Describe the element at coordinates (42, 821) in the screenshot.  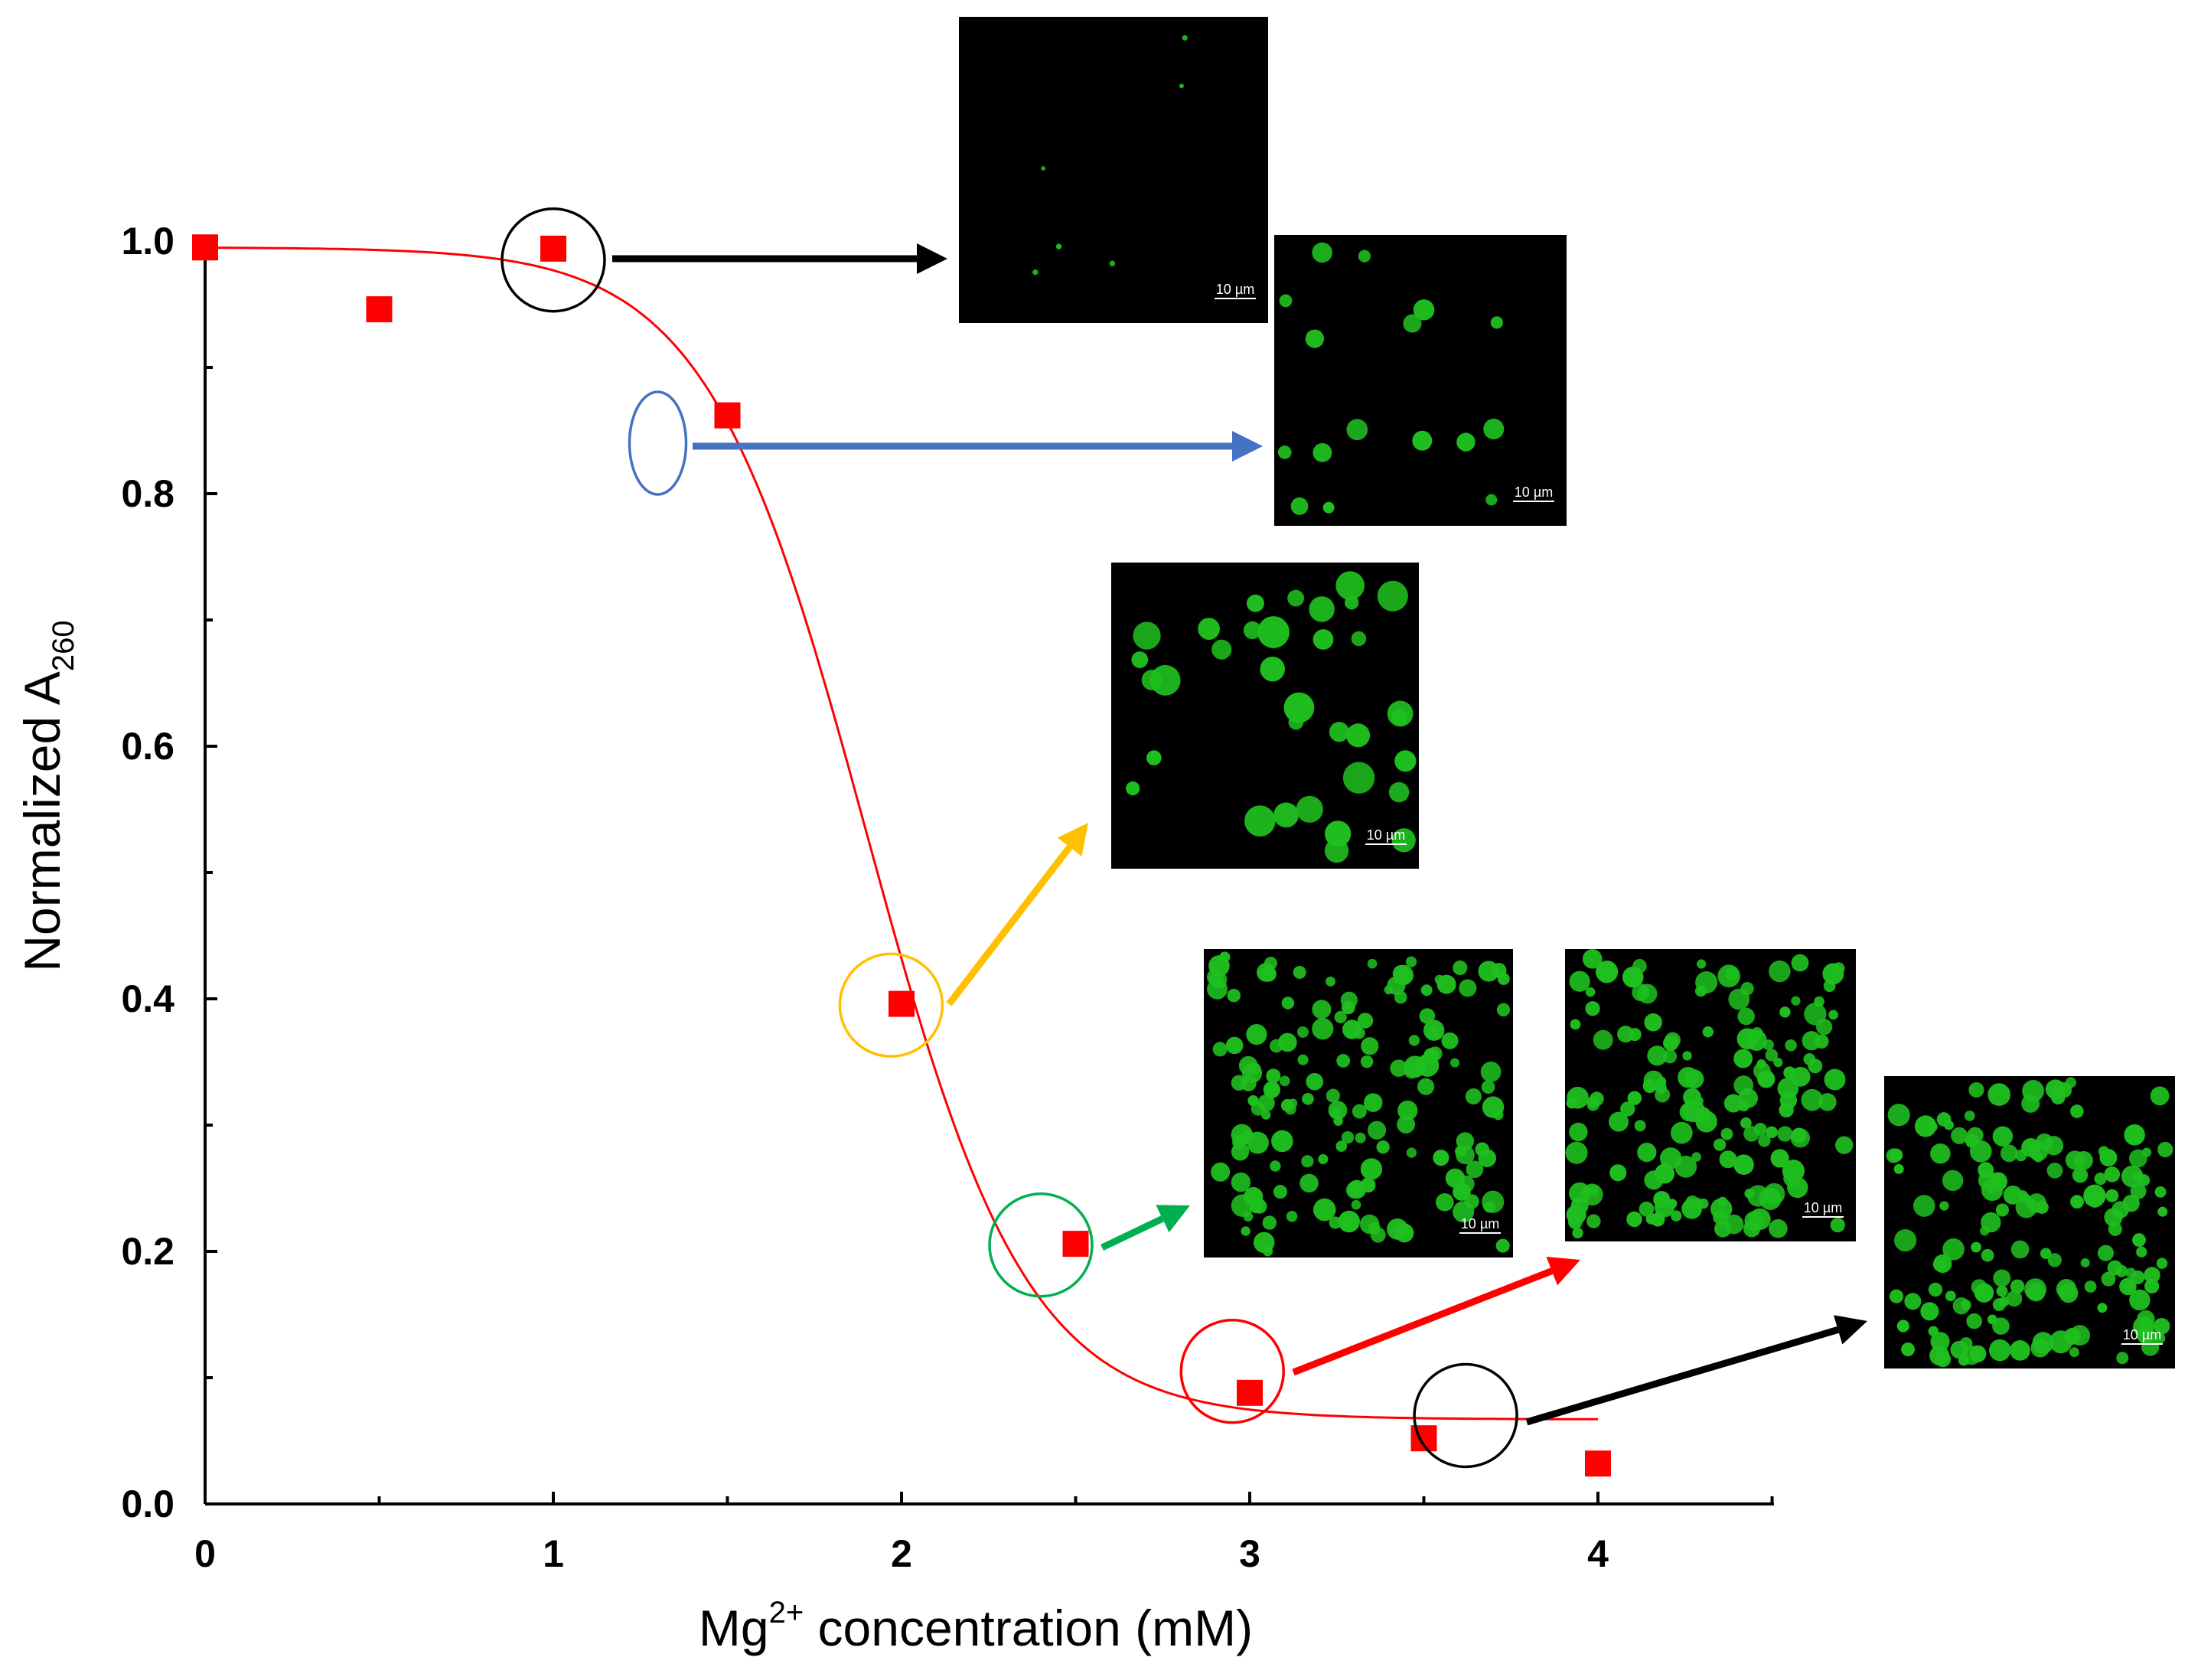
I see `y-axis-title-main: Normalized A` at that location.